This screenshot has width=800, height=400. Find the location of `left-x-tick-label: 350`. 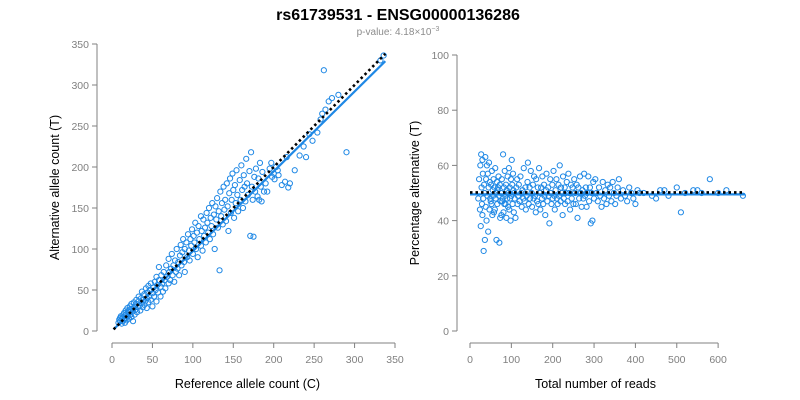

left-x-tick-label: 350 is located at coordinates (395, 360).